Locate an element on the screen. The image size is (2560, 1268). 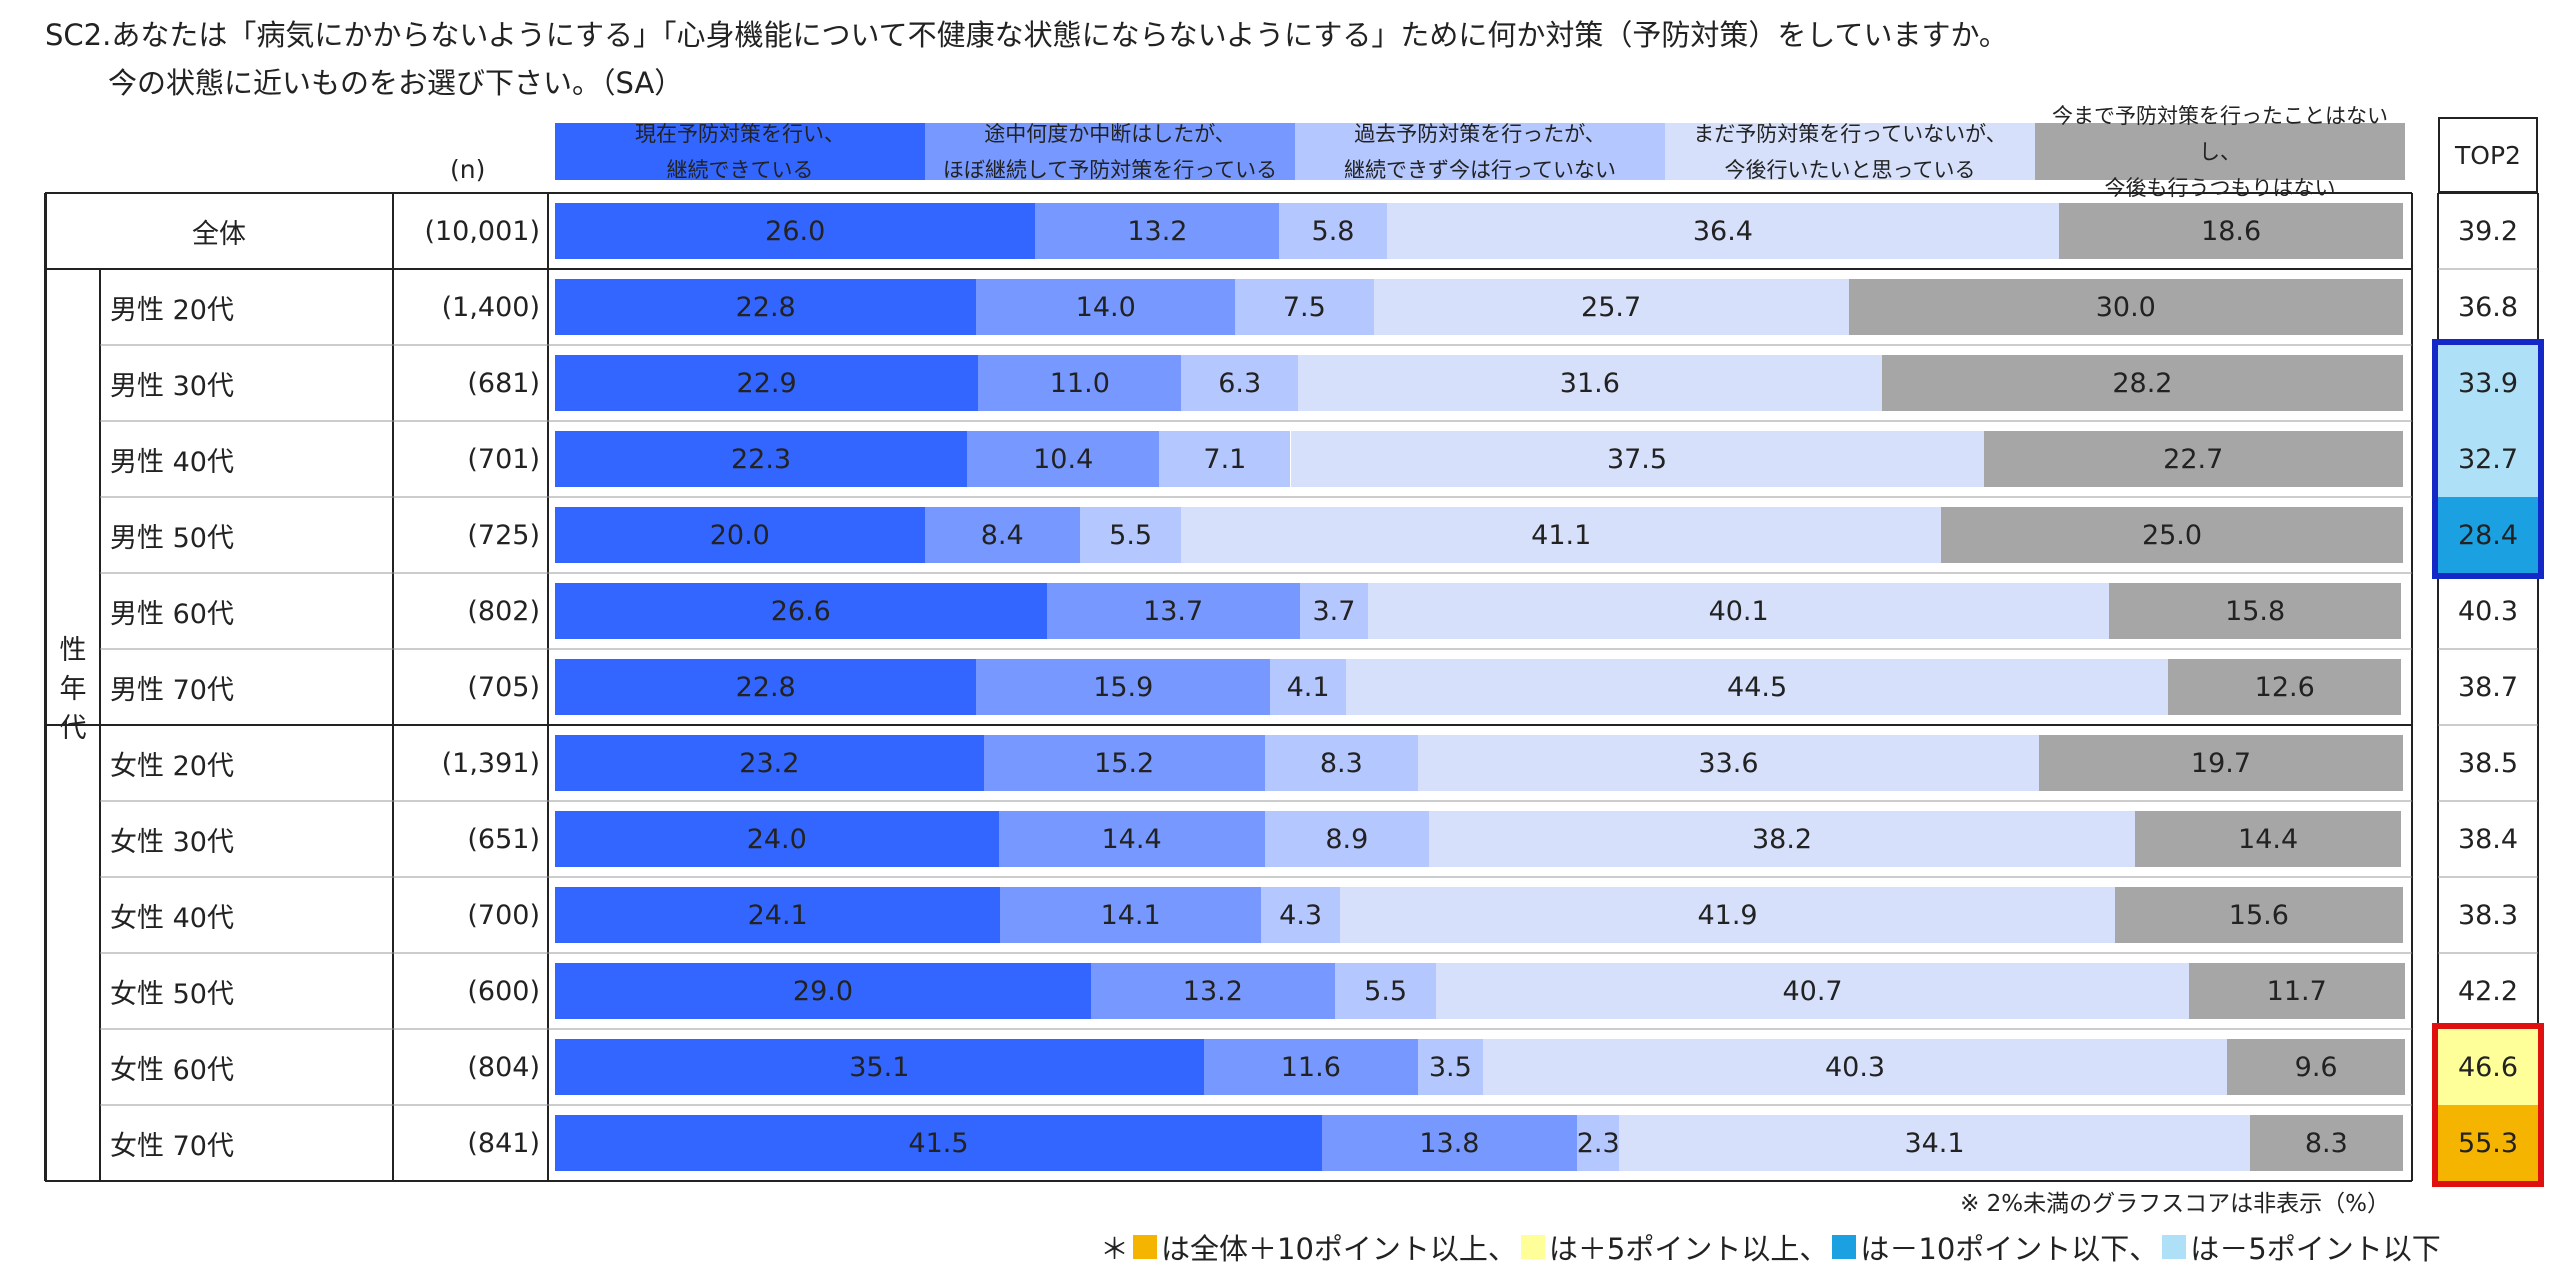
table-row: 女性 70代 (841) 41.5 13.8 2.3 34.1 8.3 55.3 is located at coordinates (1280, 1143).